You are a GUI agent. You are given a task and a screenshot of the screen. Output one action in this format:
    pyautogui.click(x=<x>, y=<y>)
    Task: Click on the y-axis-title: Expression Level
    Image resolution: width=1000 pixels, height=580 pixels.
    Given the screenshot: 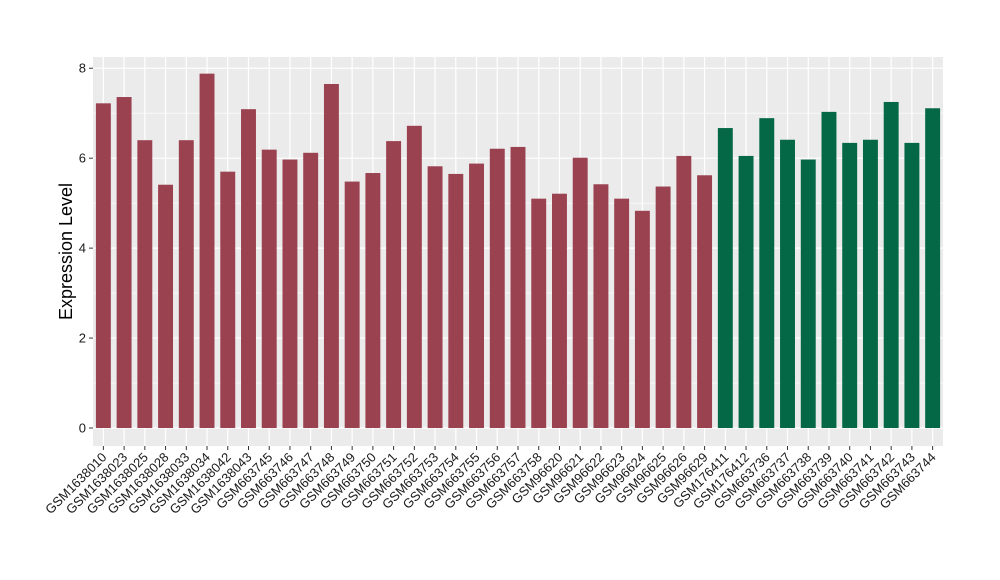 What is the action you would take?
    pyautogui.click(x=66, y=251)
    